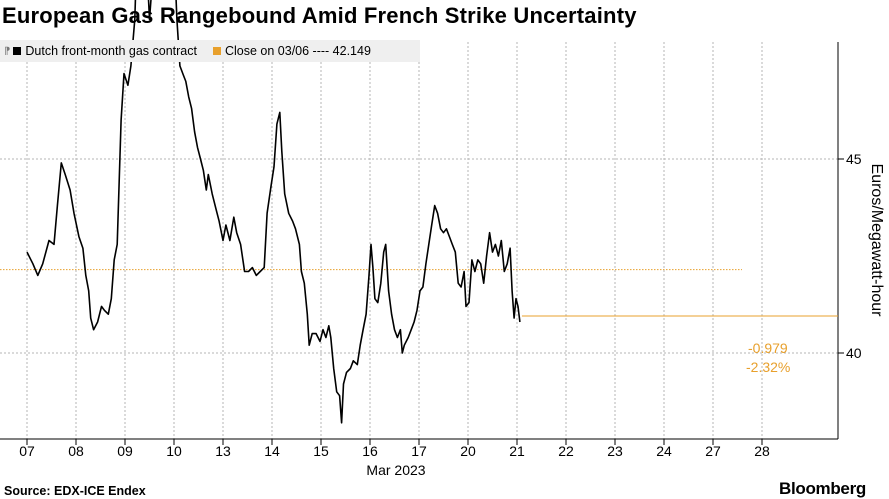 Image resolution: width=889 pixels, height=499 pixels. Describe the element at coordinates (223, 451) in the screenshot. I see `x-tick-label: 13` at that location.